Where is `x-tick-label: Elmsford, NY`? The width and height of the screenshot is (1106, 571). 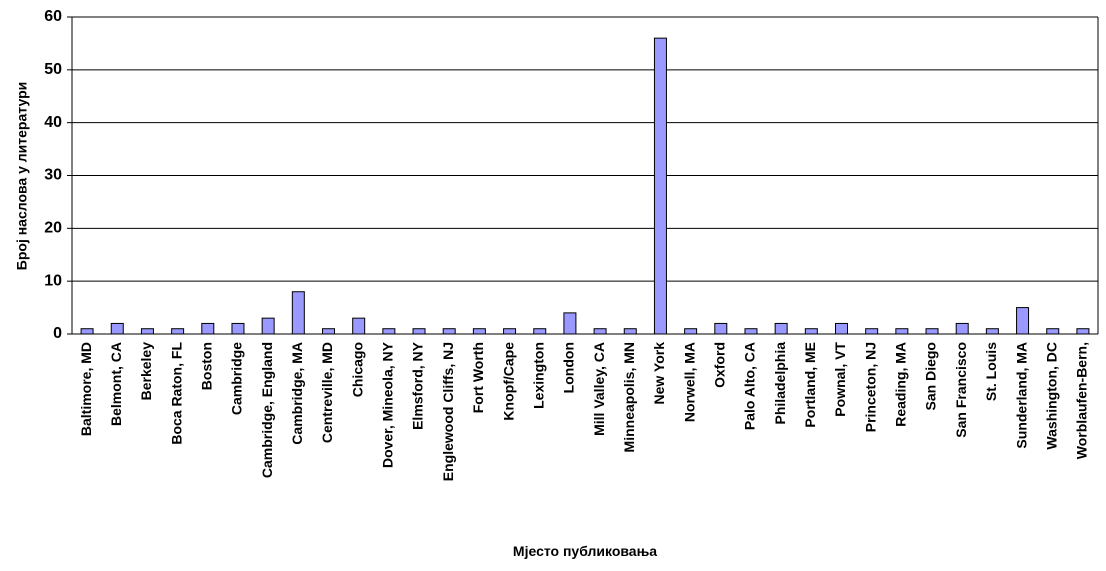 x-tick-label: Elmsford, NY is located at coordinates (418, 385).